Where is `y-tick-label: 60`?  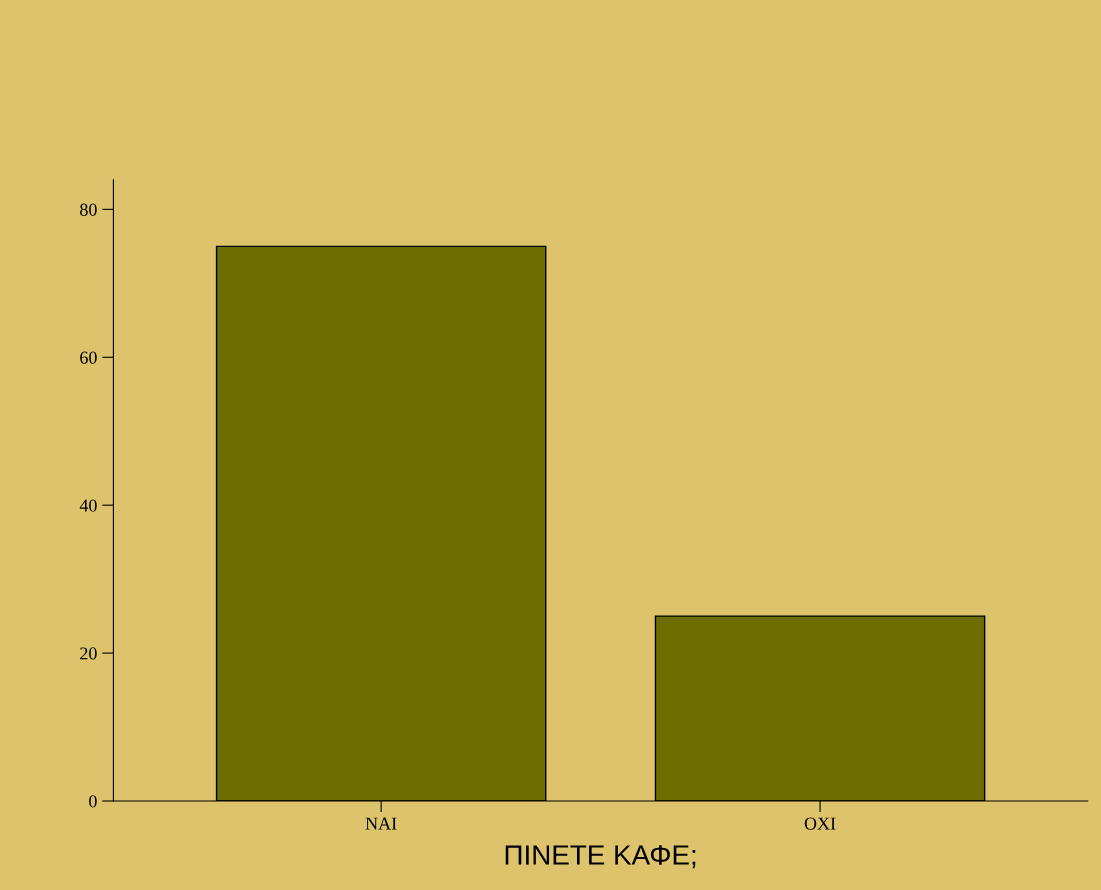 y-tick-label: 60 is located at coordinates (88, 357).